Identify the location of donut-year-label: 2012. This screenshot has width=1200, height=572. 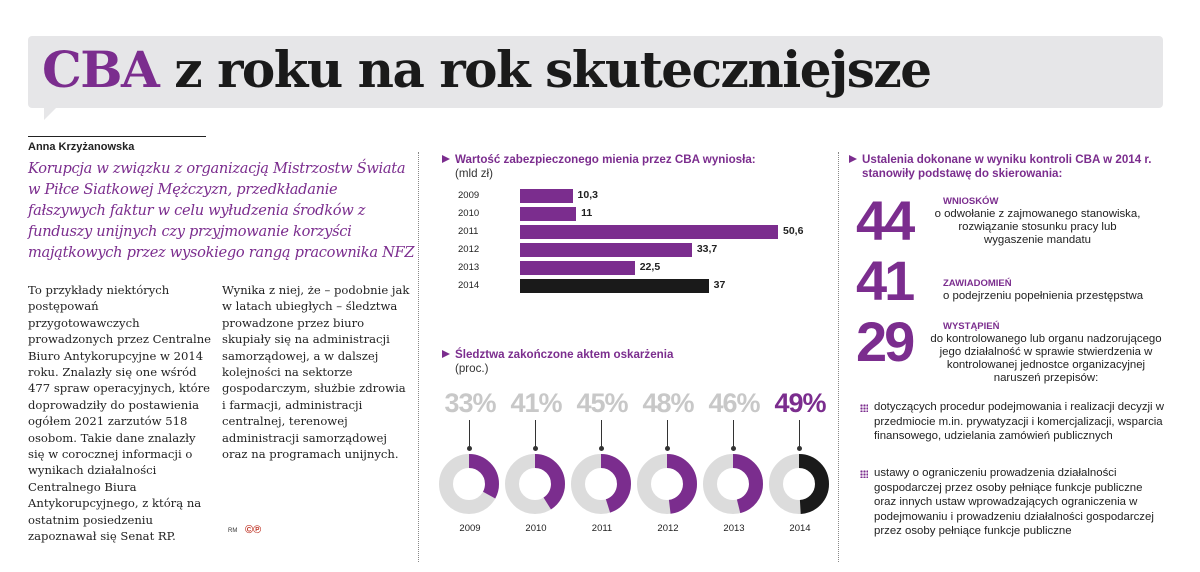
(668, 528).